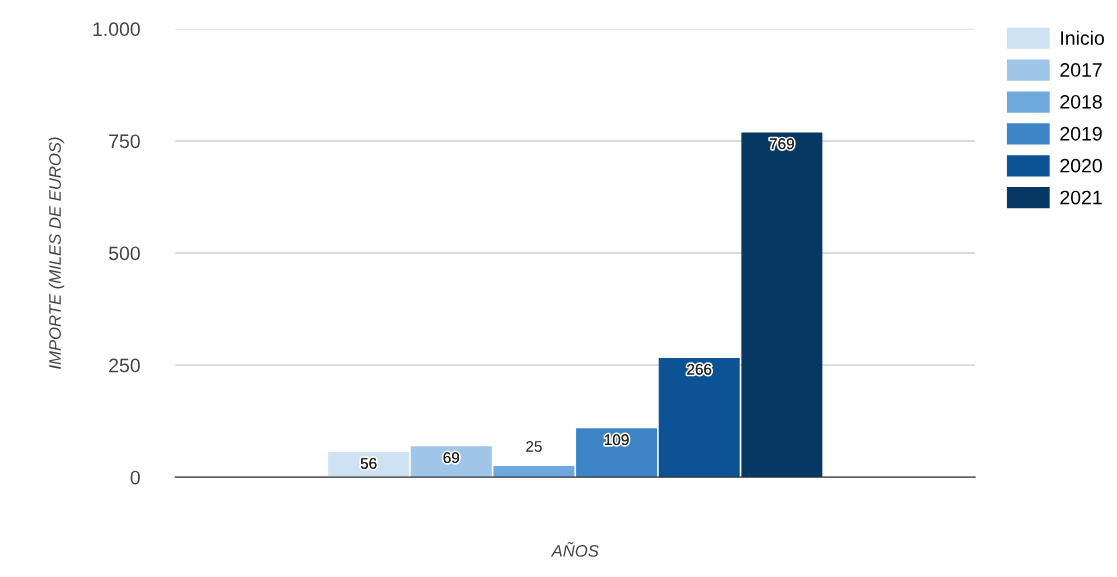  Describe the element at coordinates (1082, 37) in the screenshot. I see `legend-label: Inicio` at that location.